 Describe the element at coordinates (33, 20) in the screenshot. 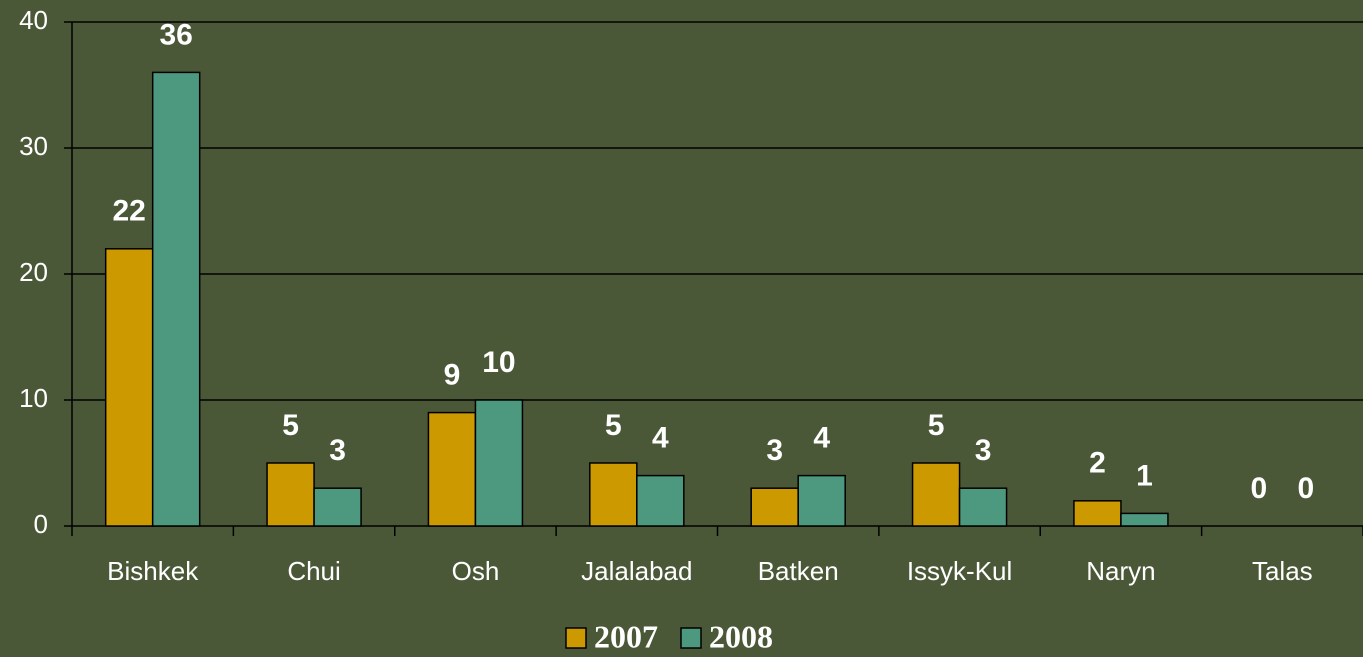

I see `y-tick-label: 40` at that location.